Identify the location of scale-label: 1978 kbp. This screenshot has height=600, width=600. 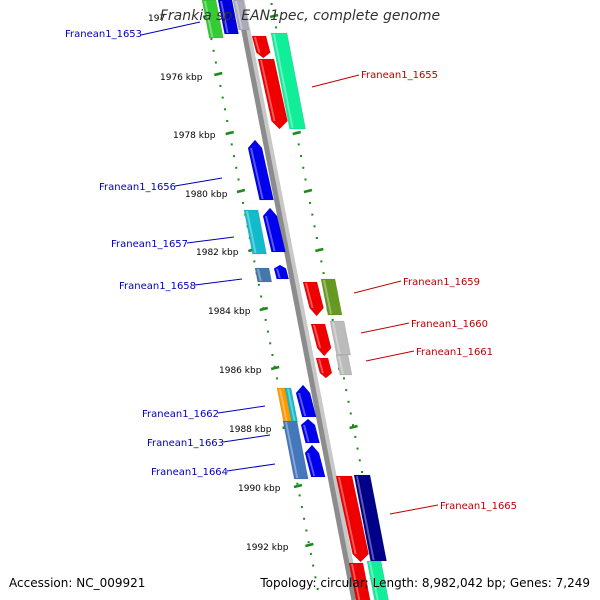
(194, 136).